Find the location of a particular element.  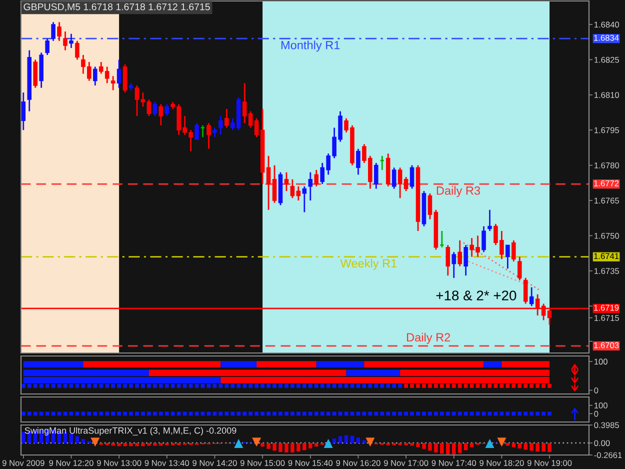

x-tick-label: 9 Nov 14:20 is located at coordinates (214, 463).